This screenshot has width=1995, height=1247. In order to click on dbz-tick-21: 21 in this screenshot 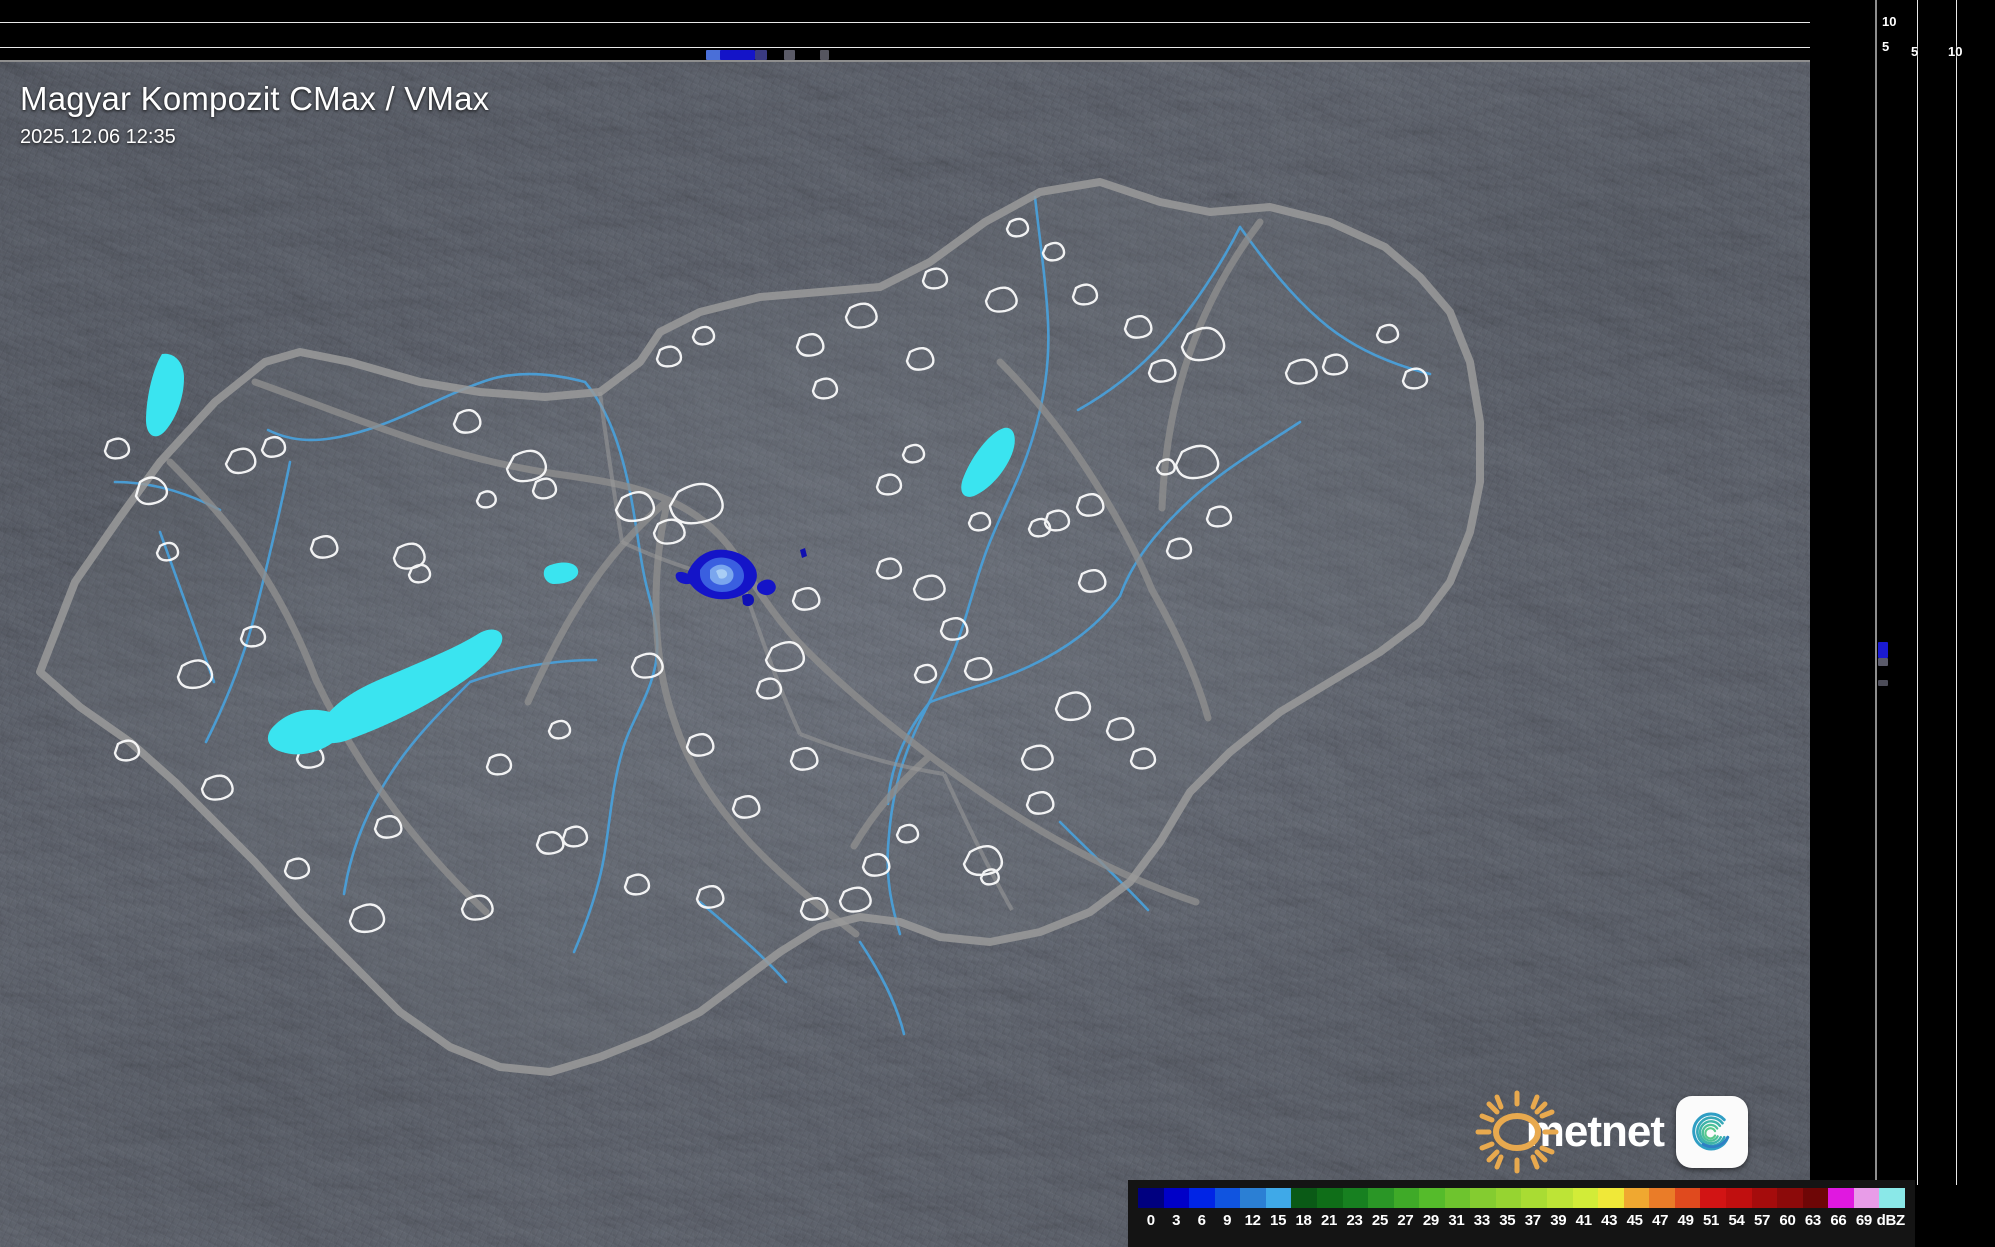, I will do `click(1329, 1220)`.